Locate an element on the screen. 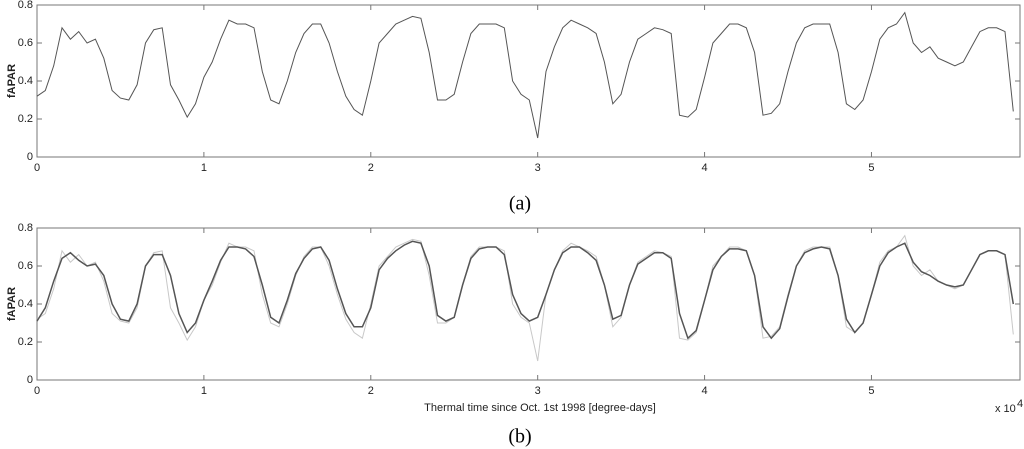 The height and width of the screenshot is (449, 1024). axis-multiplier-exponent: 4 is located at coordinates (1020, 404).